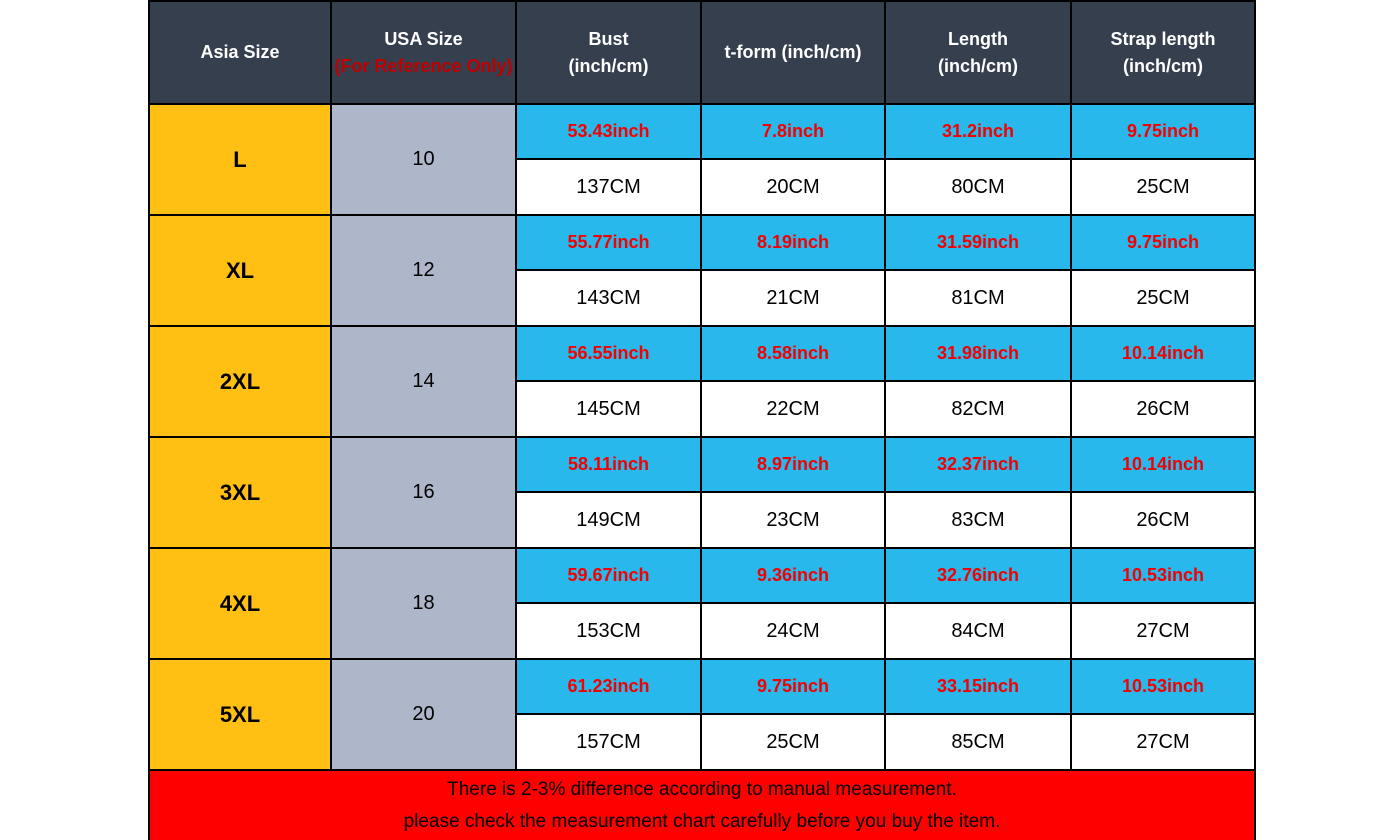 Image resolution: width=1400 pixels, height=840 pixels. Describe the element at coordinates (978, 520) in the screenshot. I see `length-cm-cell: 83CM` at that location.